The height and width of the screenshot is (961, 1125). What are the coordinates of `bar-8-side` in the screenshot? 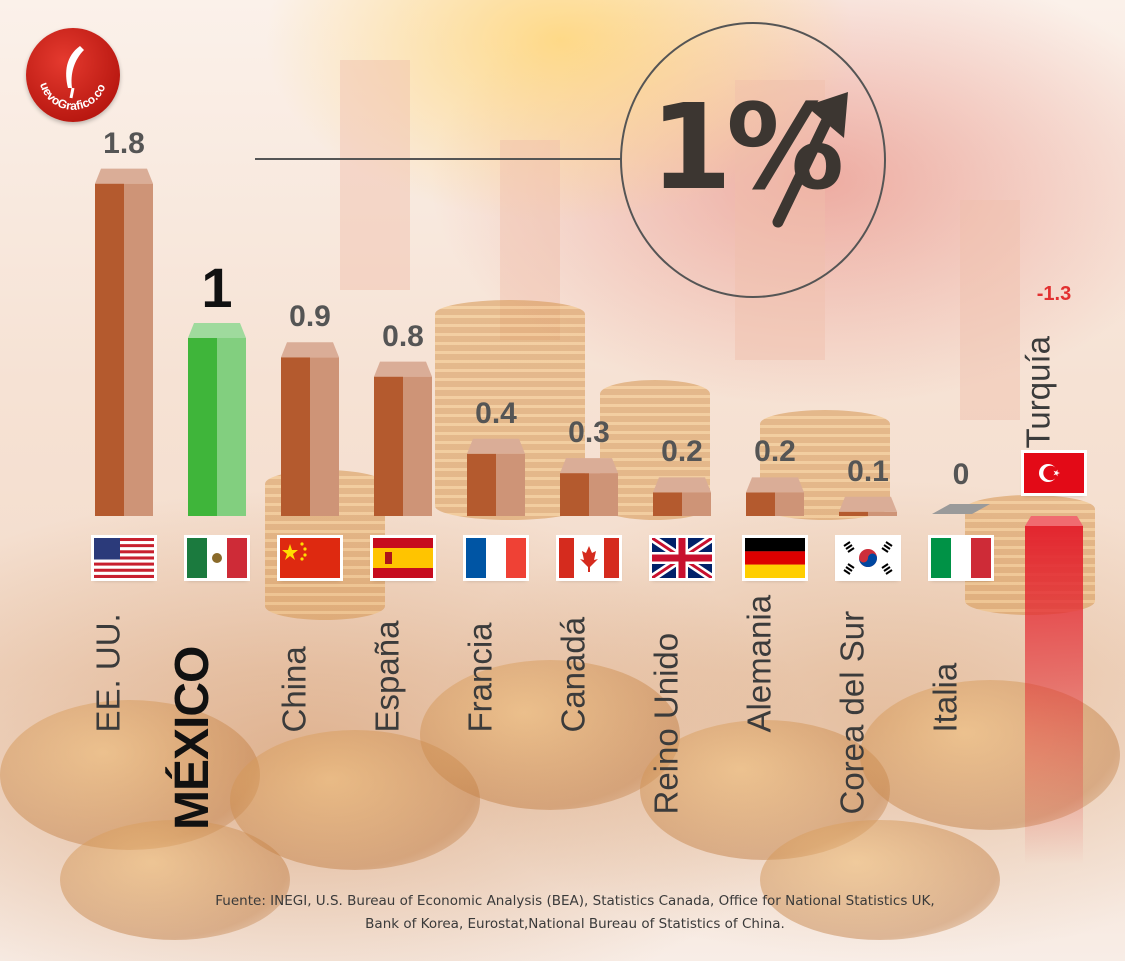 It's located at (882, 513).